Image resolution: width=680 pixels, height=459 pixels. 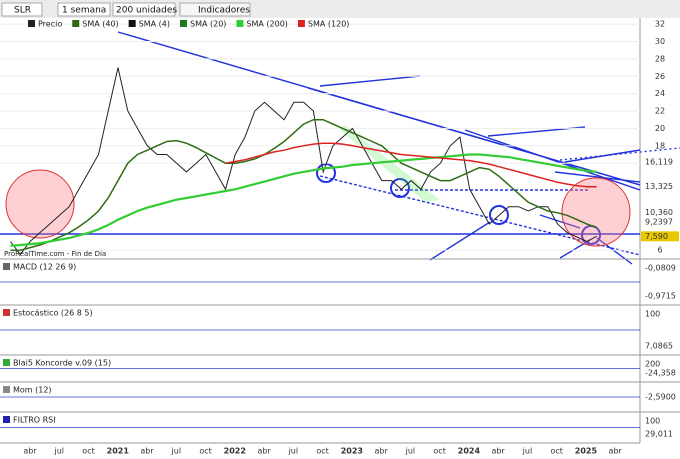 I want to click on price-label: 9,2397, so click(x=659, y=222).